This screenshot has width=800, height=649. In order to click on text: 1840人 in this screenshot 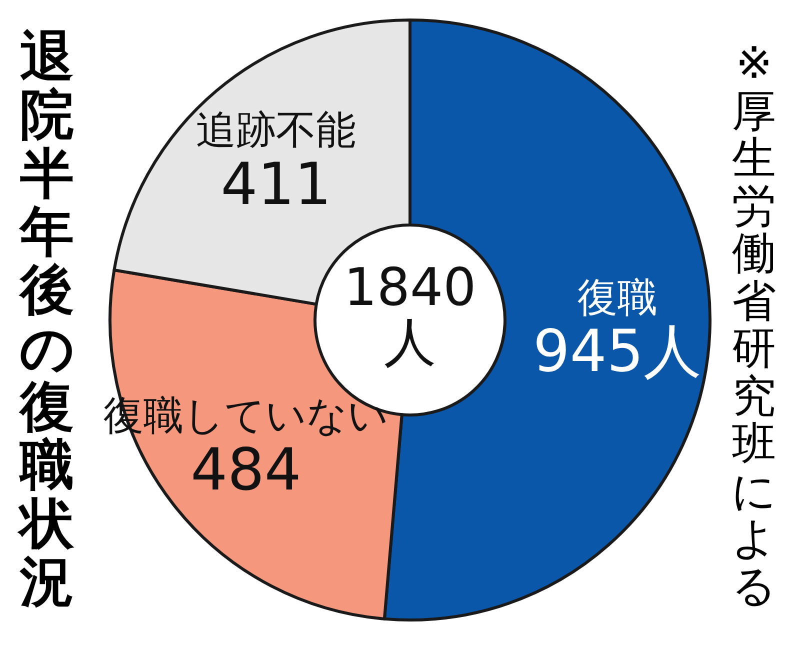, I will do `click(410, 315)`.